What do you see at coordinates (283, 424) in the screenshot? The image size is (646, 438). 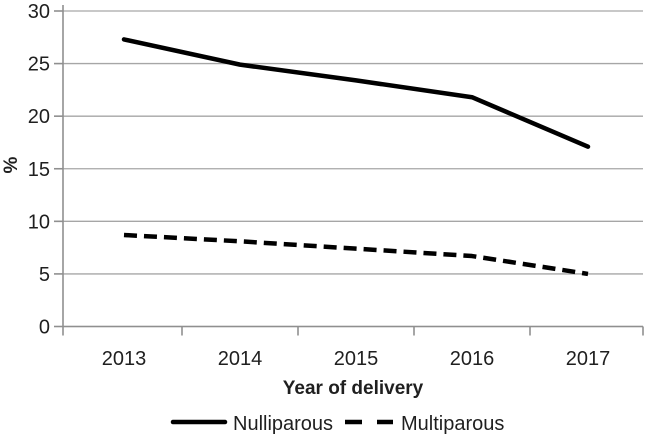 I see `legend-label-nulliparous: Nulliparous` at bounding box center [283, 424].